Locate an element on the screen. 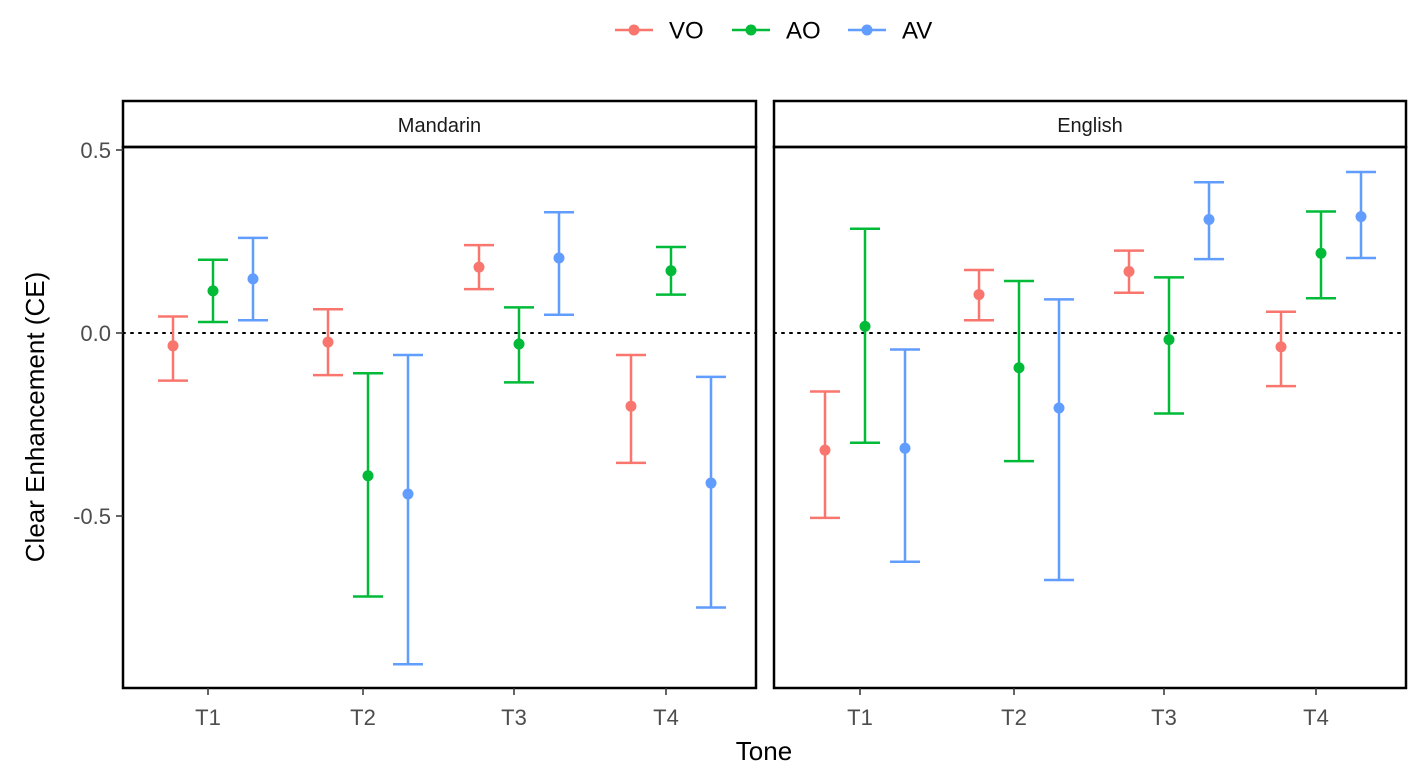 The width and height of the screenshot is (1417, 773). point-english-ao-t2 is located at coordinates (1019, 368).